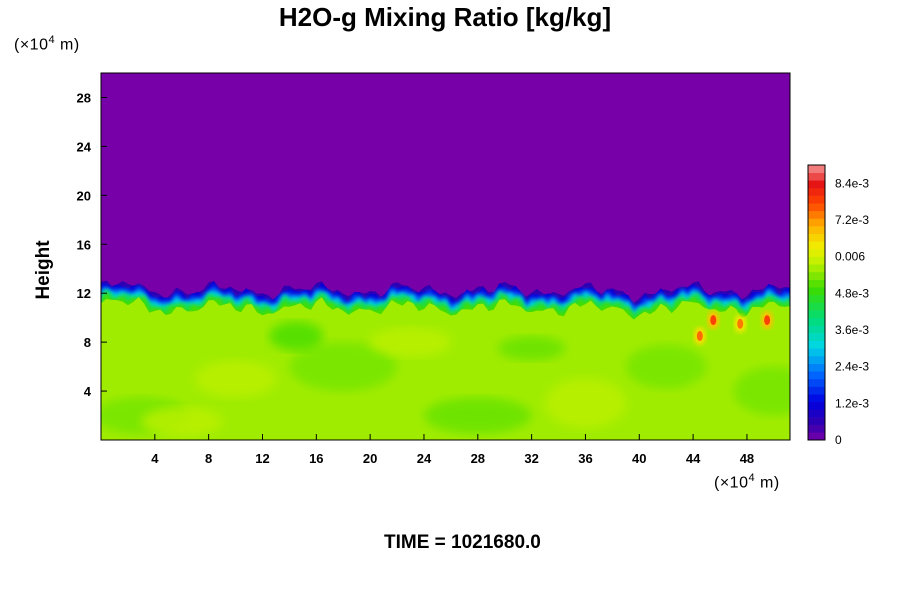 The width and height of the screenshot is (900, 600). I want to click on colorbar-tick-label: 0, so click(838, 440).